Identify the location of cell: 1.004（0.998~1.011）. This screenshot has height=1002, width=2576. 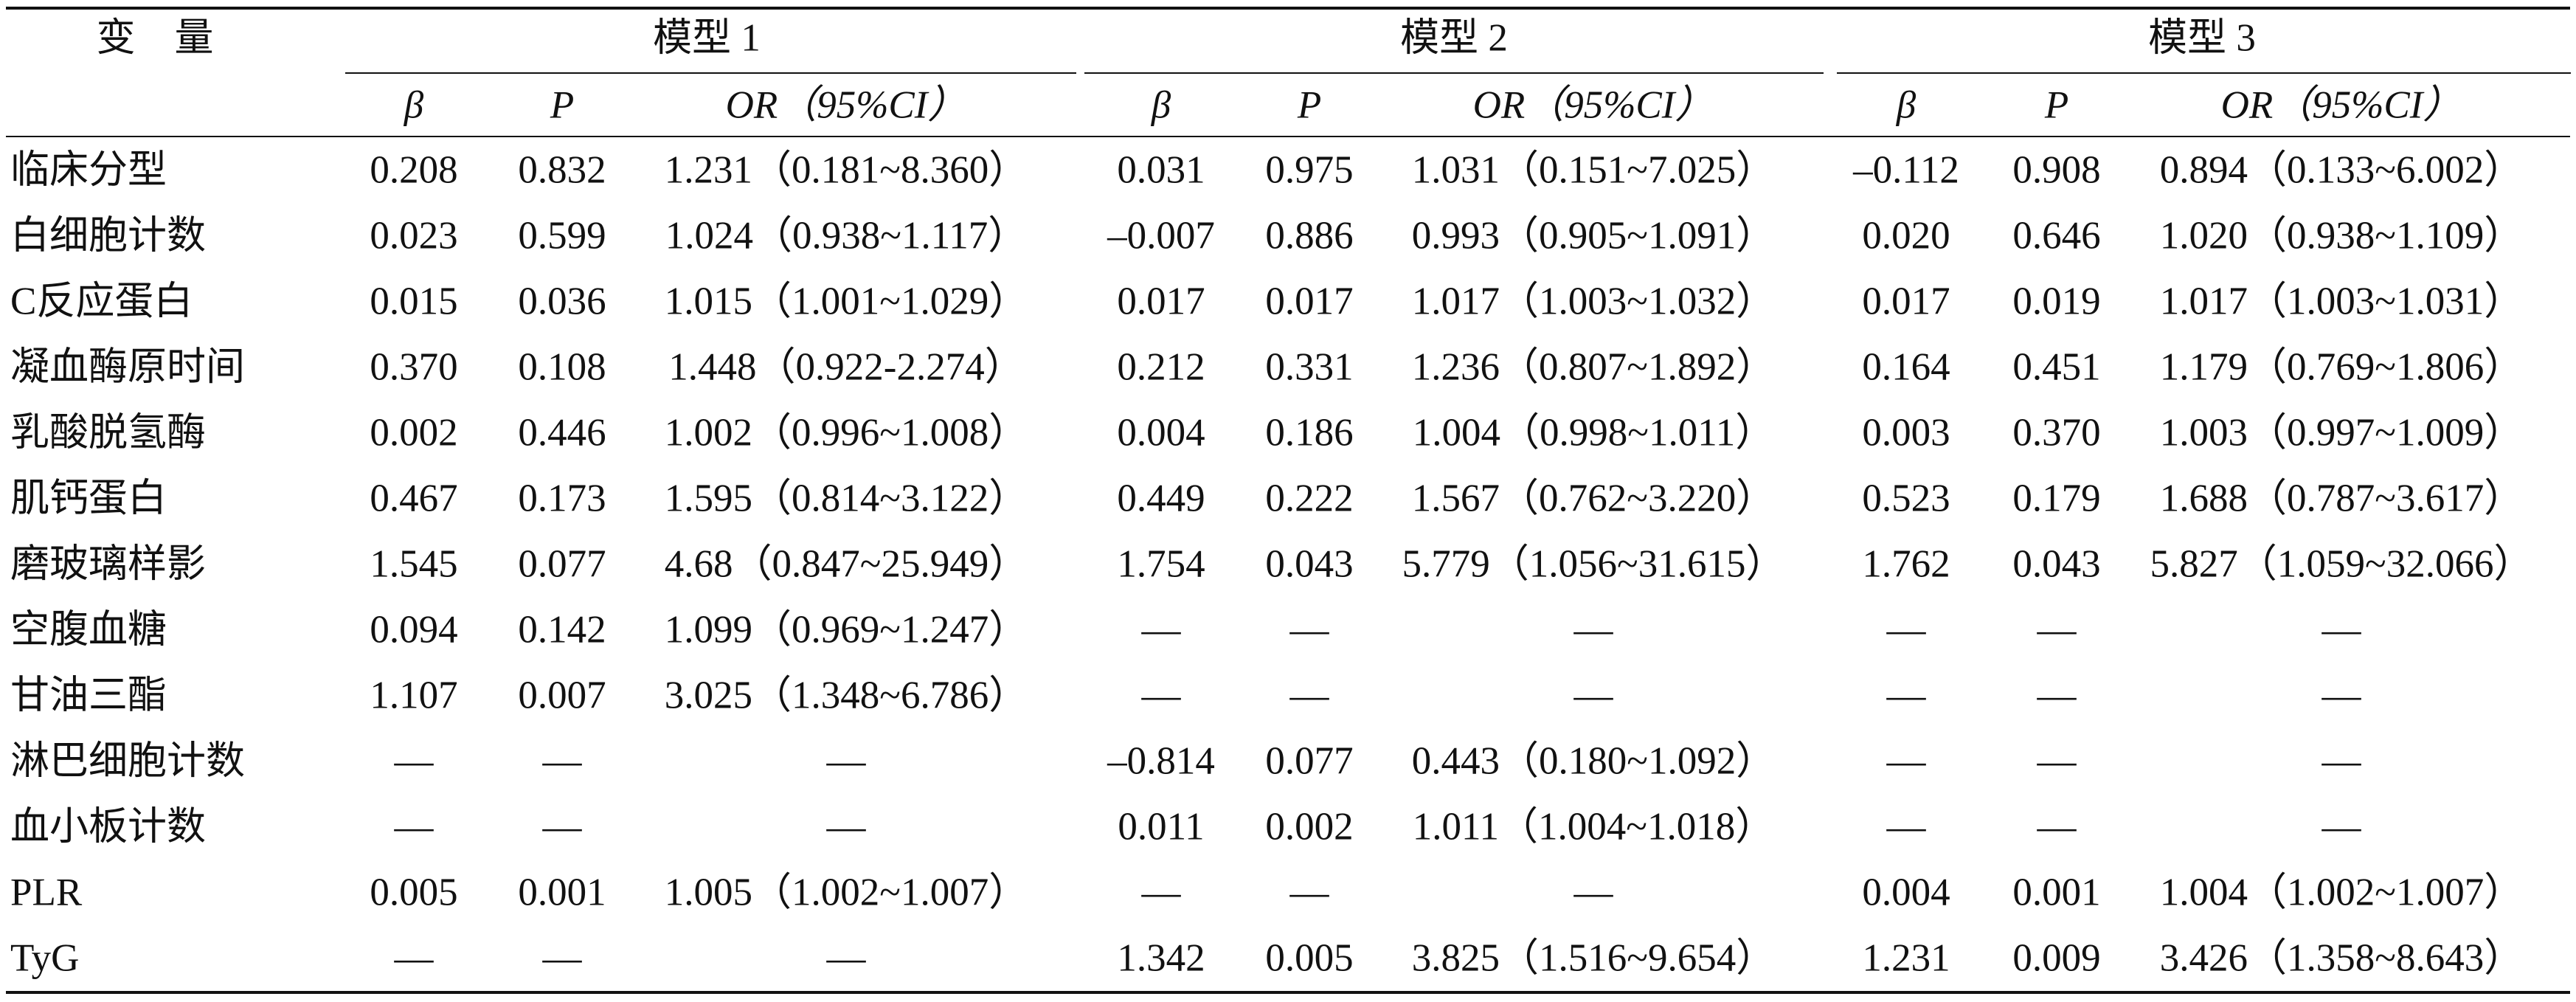
(1593, 433).